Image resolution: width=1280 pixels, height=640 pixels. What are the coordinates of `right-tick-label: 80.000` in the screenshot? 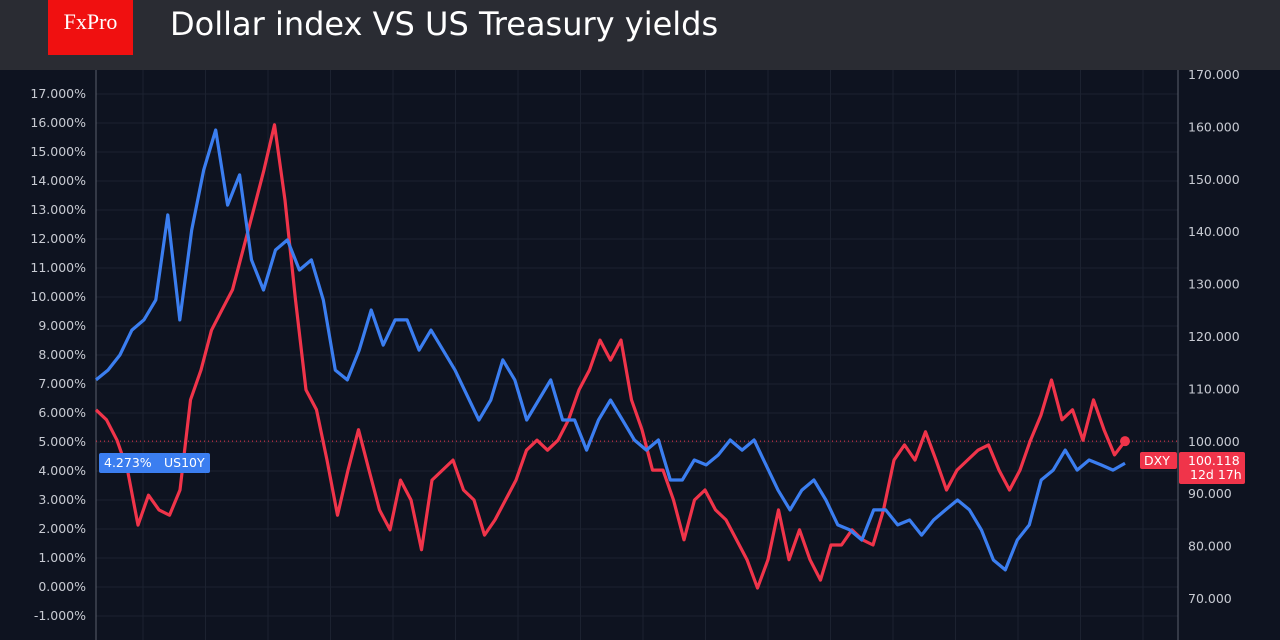 It's located at (1210, 546).